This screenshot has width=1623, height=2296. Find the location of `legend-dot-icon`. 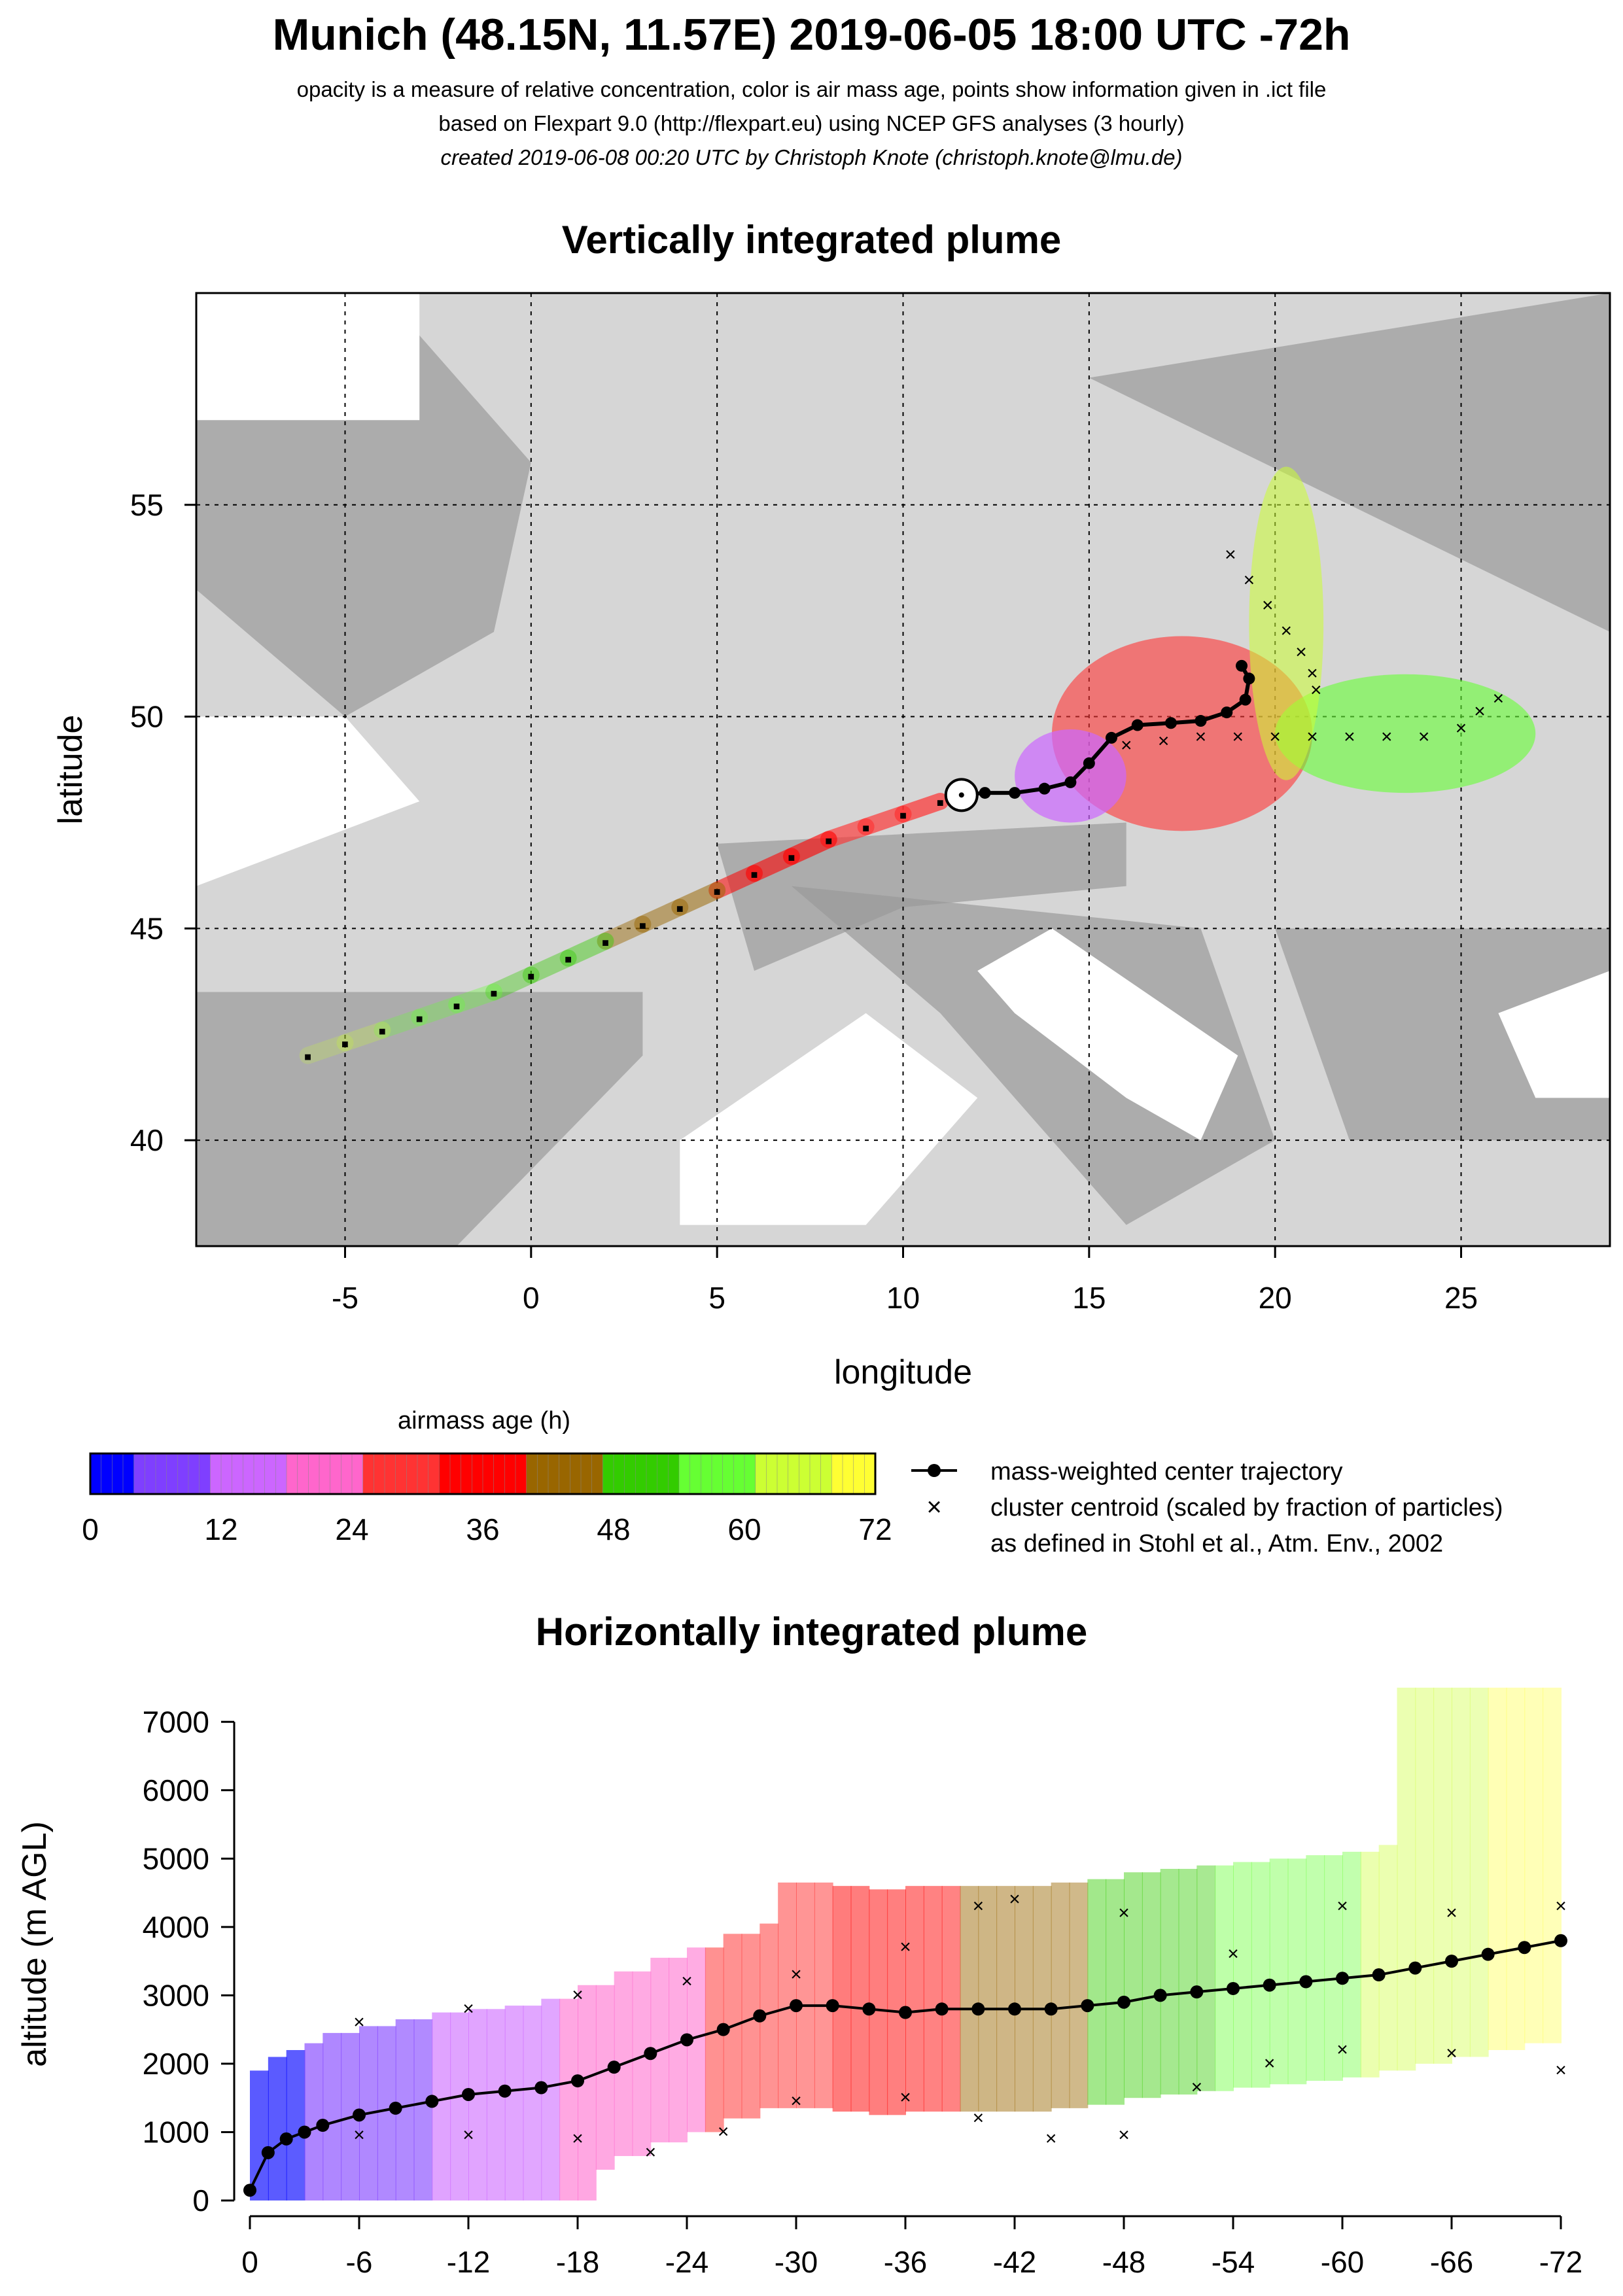

legend-dot-icon is located at coordinates (934, 1470).